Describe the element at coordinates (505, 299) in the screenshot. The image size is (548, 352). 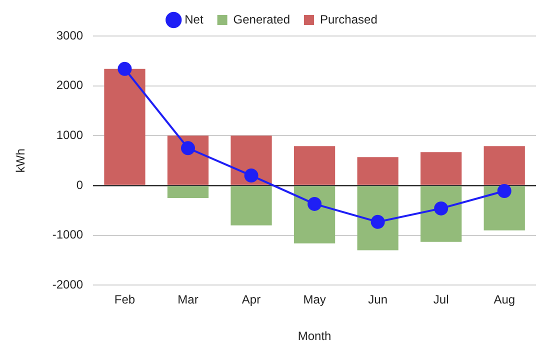
I see `x-tick-label: Aug` at that location.